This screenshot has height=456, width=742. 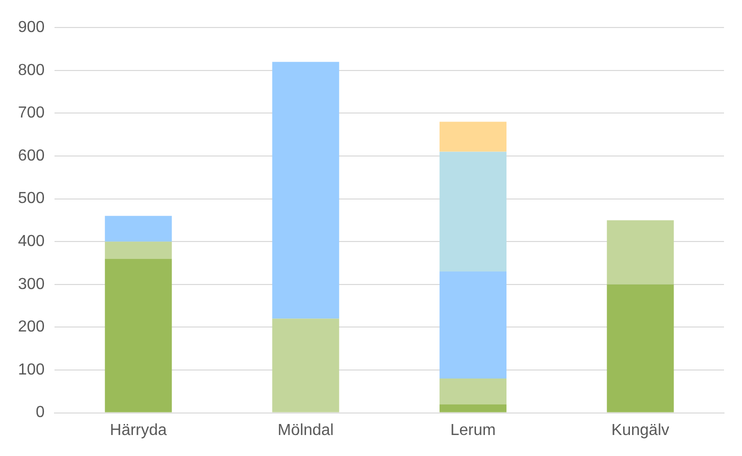 I want to click on y-tick-label: 0, so click(x=40, y=413).